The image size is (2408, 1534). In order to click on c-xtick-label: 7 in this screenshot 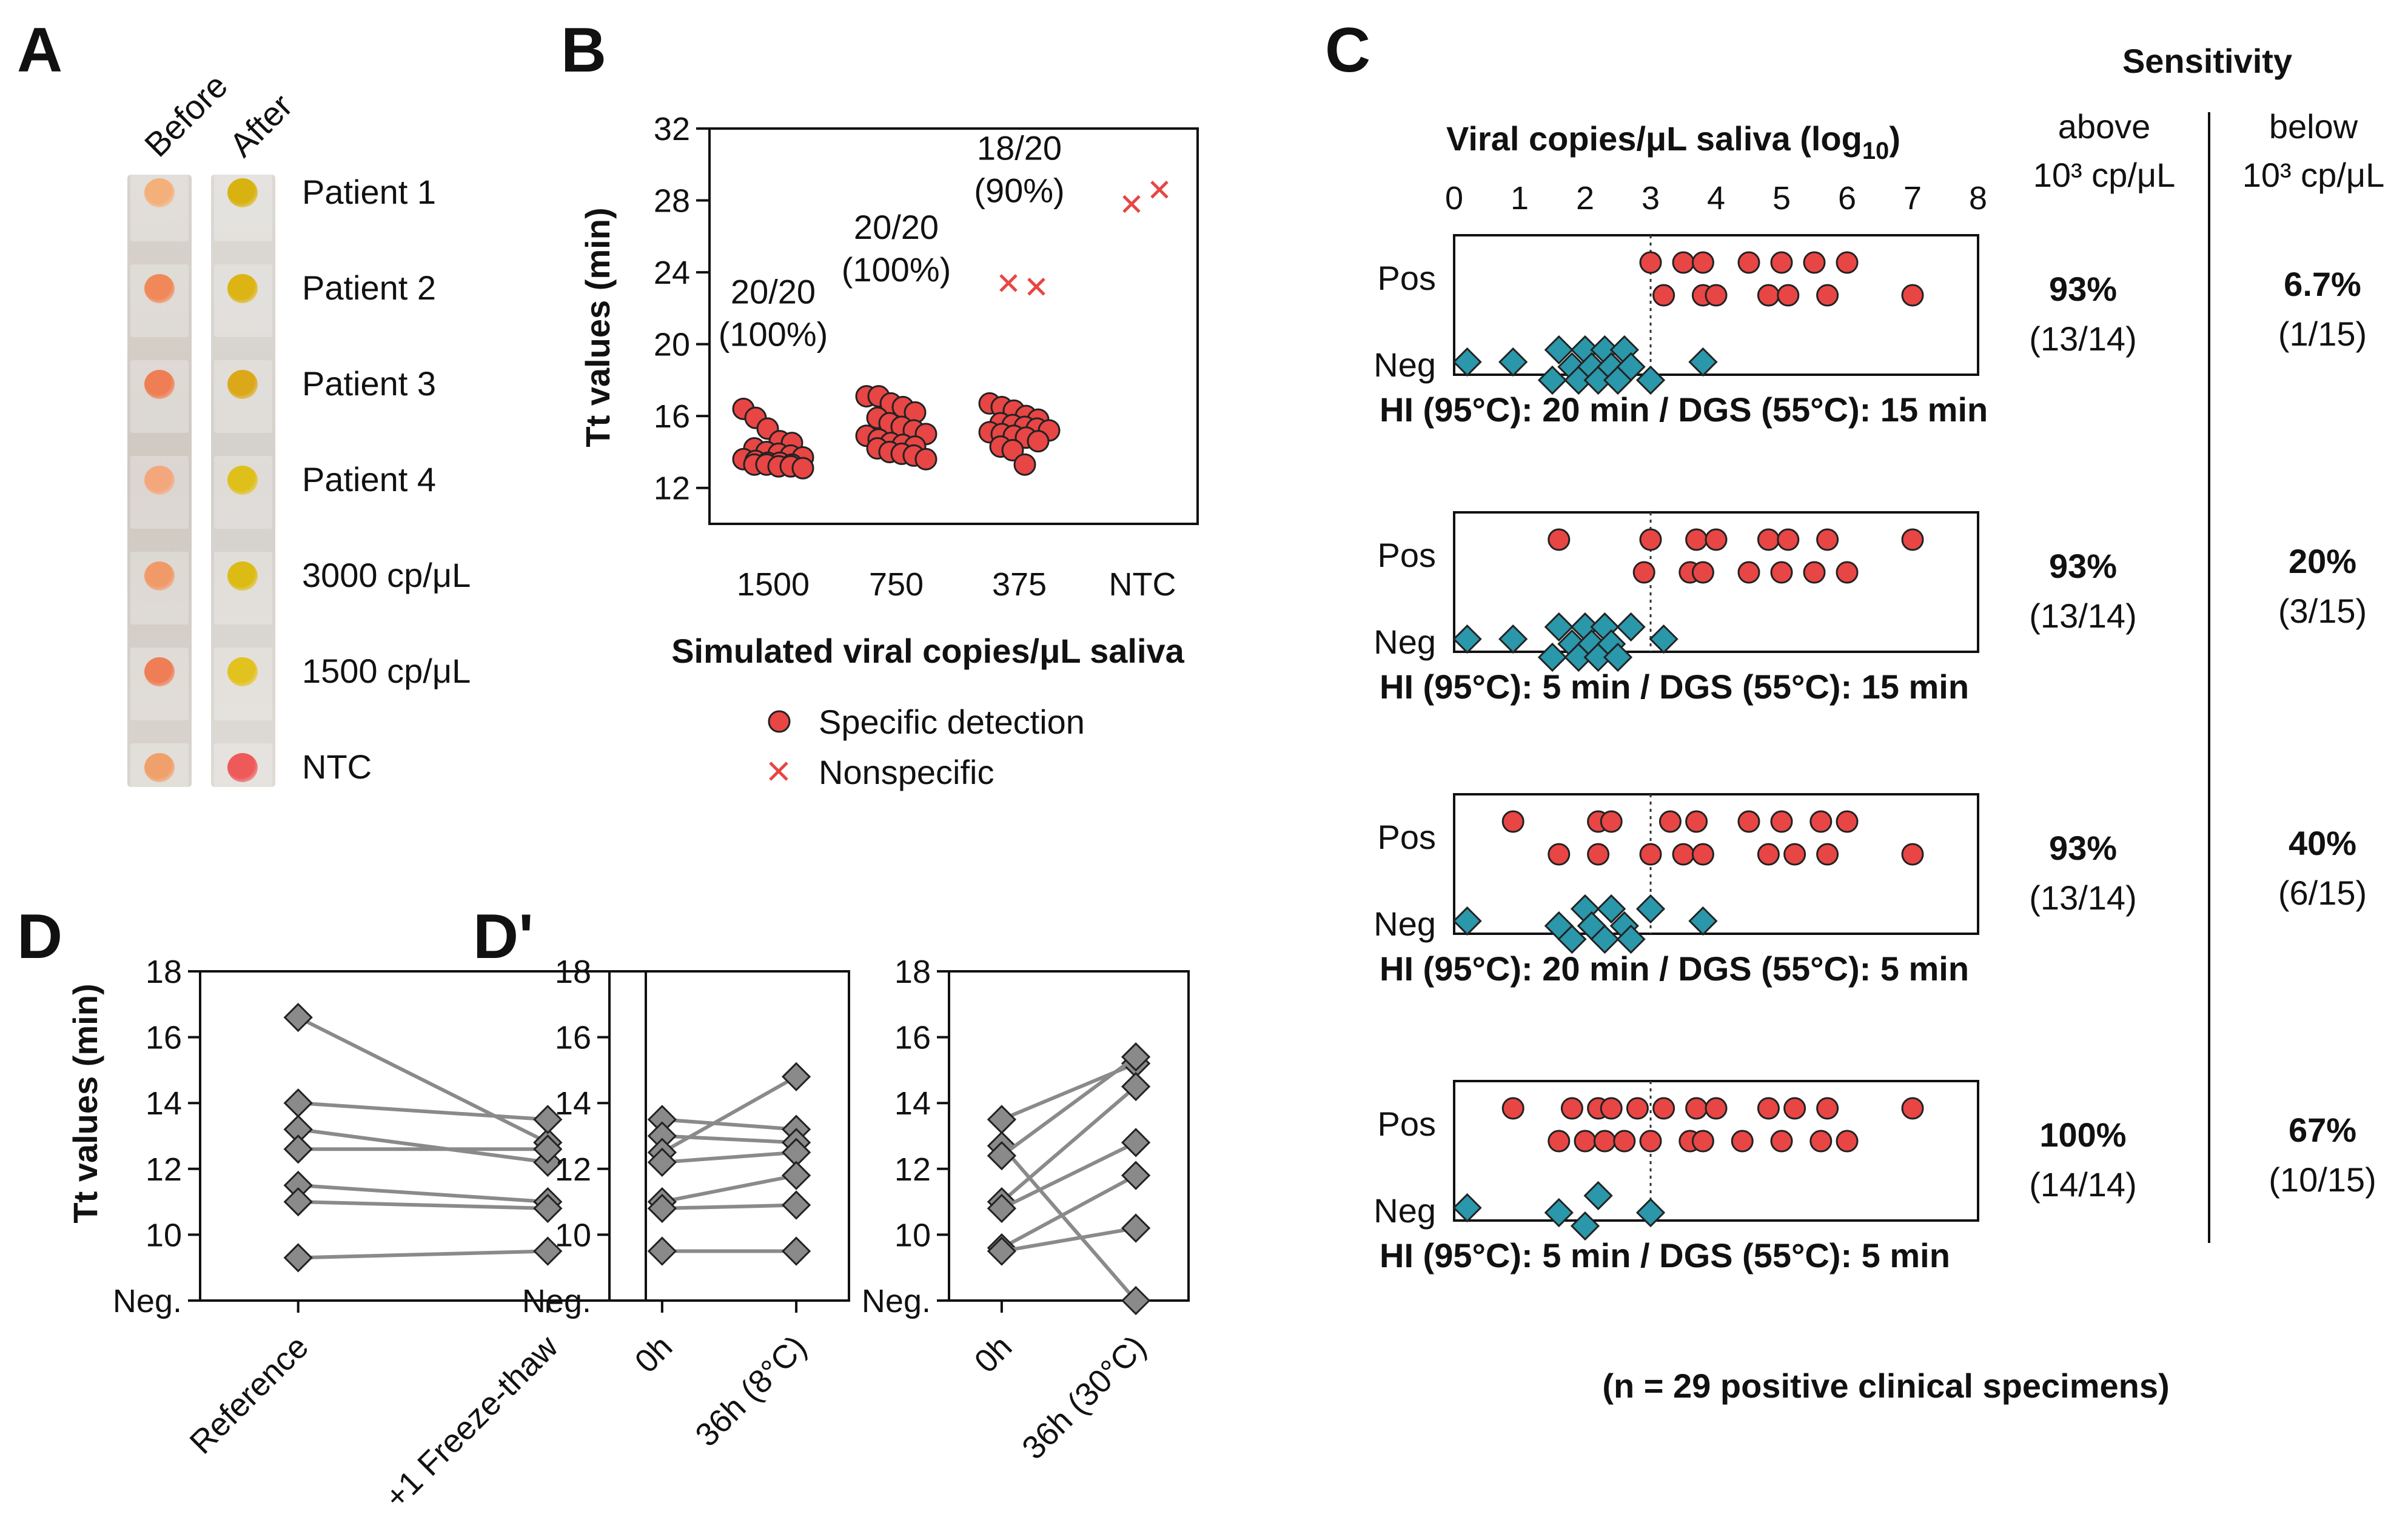, I will do `click(1913, 198)`.